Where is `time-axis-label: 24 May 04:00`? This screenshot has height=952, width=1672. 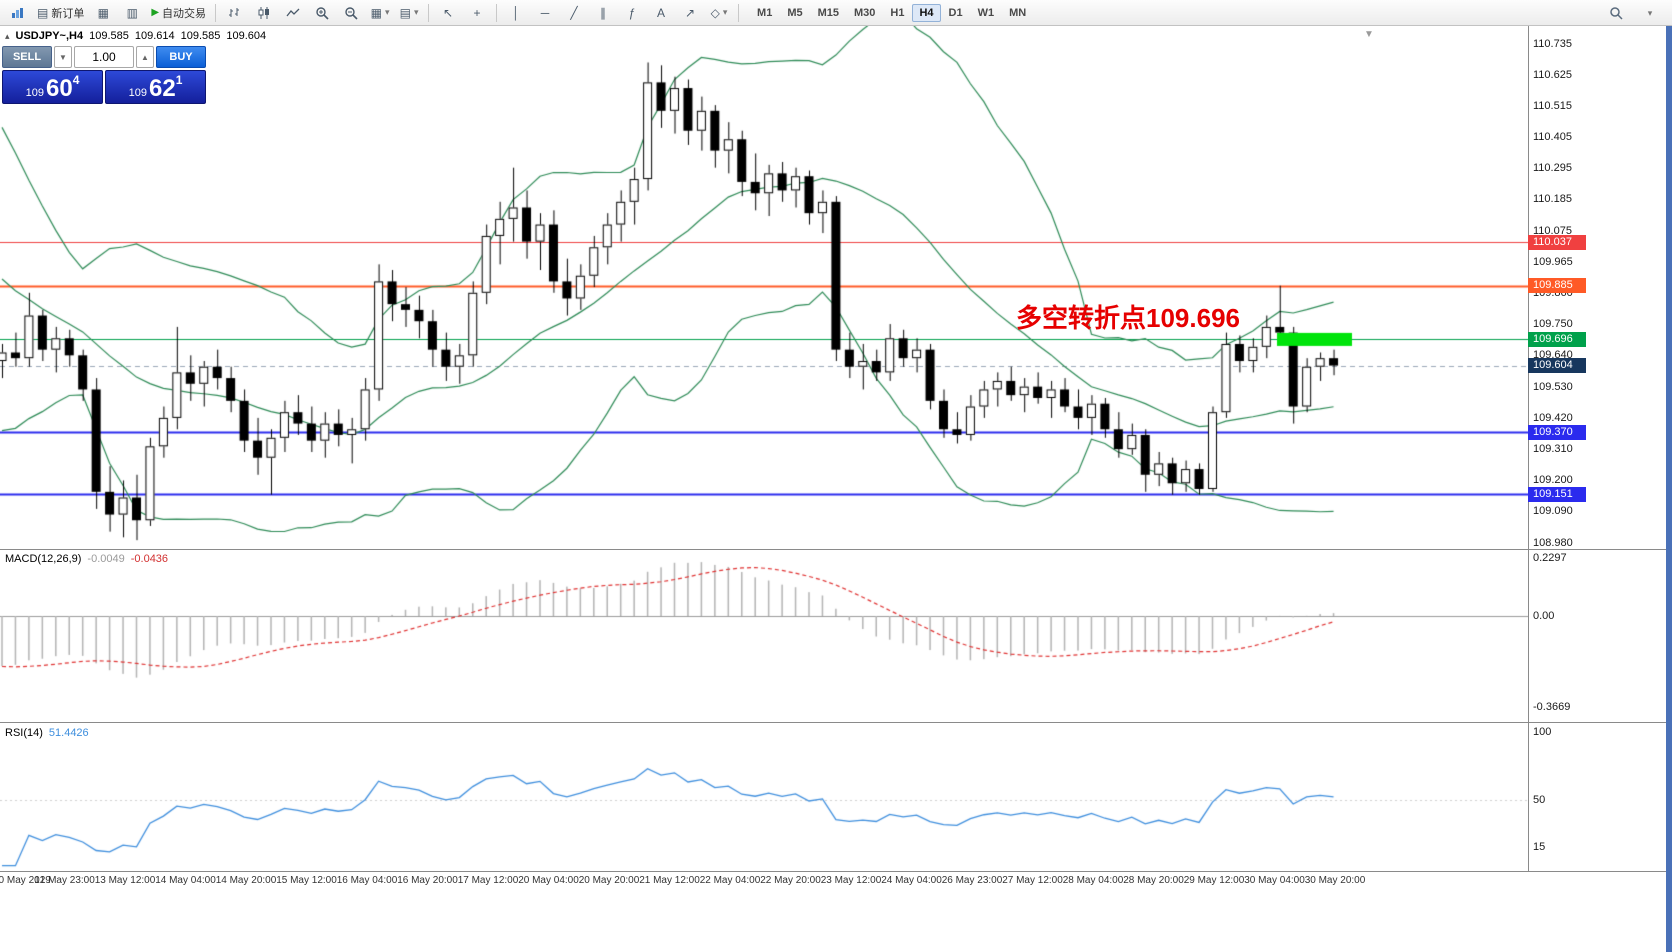 time-axis-label: 24 May 04:00 is located at coordinates (911, 880).